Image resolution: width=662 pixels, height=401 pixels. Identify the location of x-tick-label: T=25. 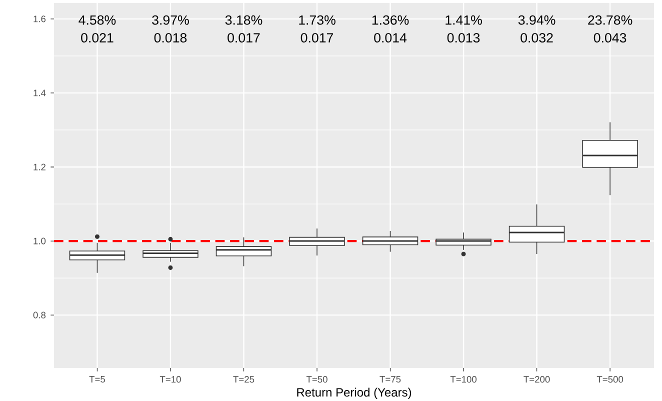
(243, 379).